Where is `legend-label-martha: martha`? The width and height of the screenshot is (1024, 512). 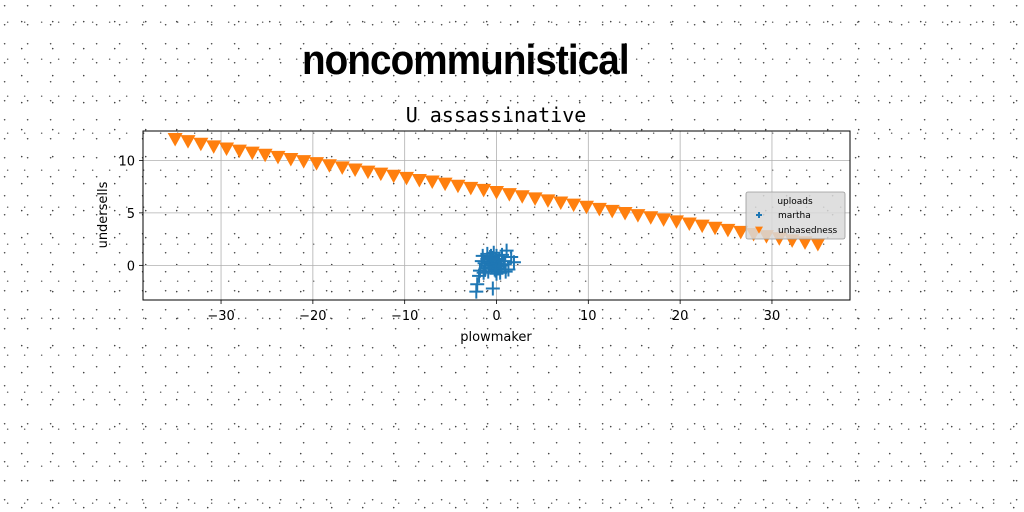
legend-label-martha: martha is located at coordinates (794, 216).